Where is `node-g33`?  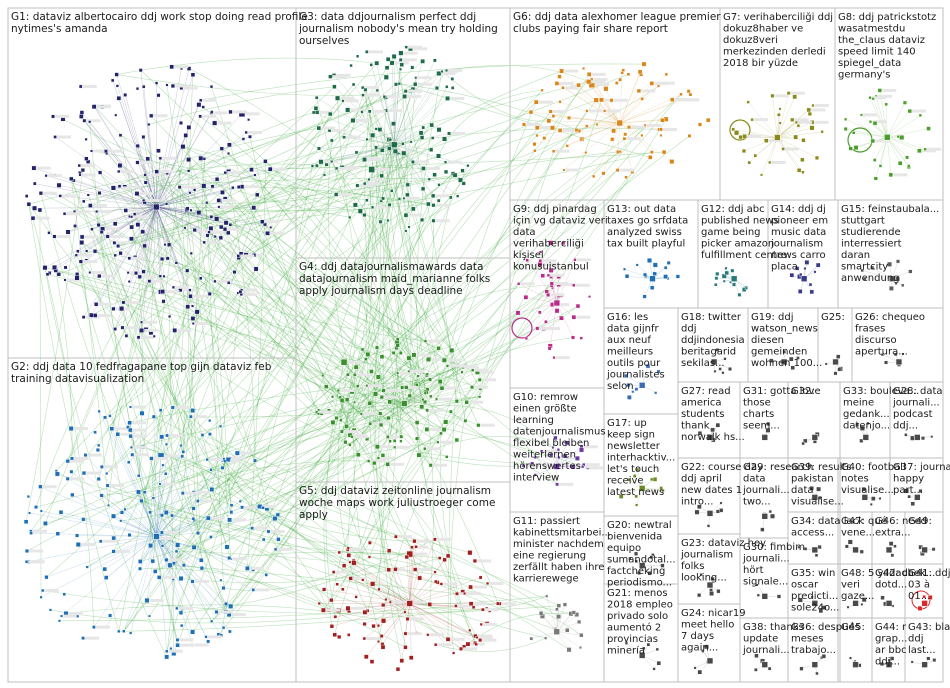 node-g33 is located at coordinates (857, 425).